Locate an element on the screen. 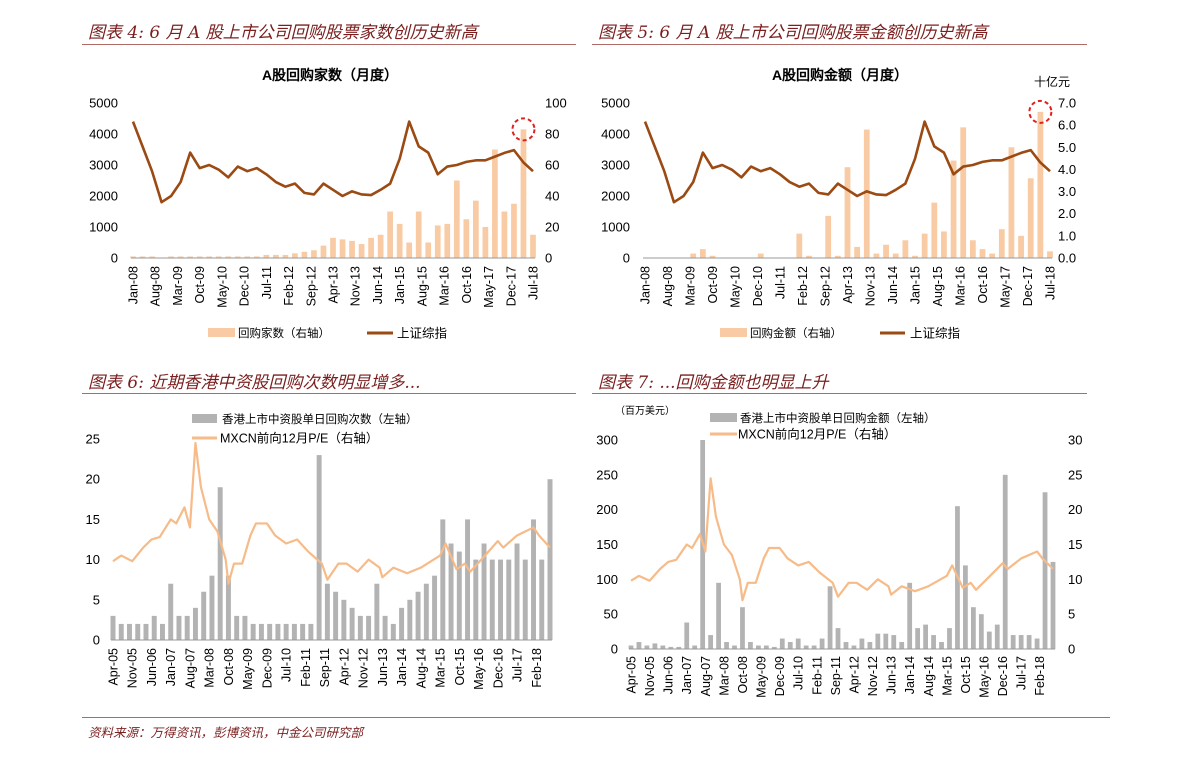 The height and width of the screenshot is (759, 1191). legend-bar-label: 香港上市中资股单日回购金额（左轴） is located at coordinates (838, 418).